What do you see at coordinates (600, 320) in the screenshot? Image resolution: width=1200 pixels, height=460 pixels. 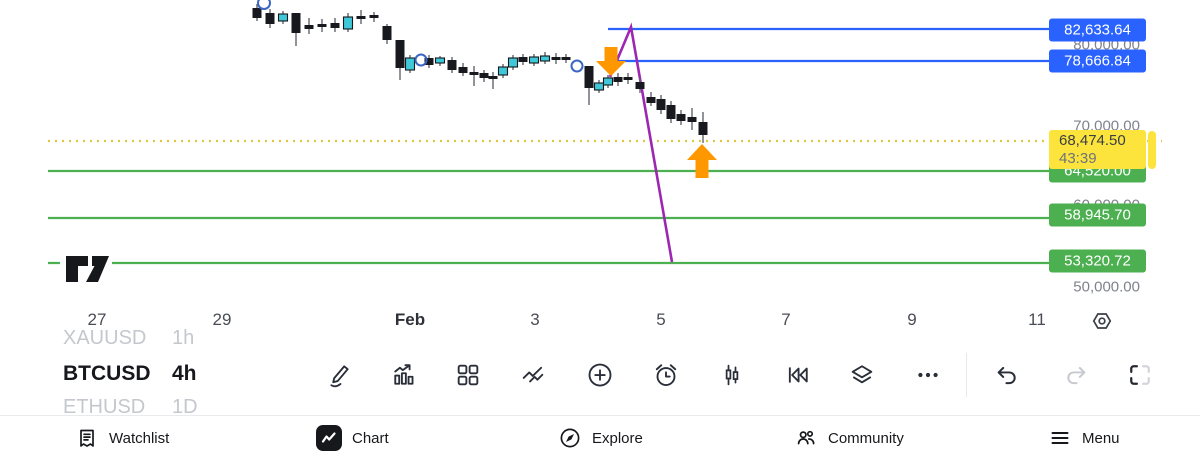 I see `time-axis: 27 29 Feb 3 5 7 9 11` at bounding box center [600, 320].